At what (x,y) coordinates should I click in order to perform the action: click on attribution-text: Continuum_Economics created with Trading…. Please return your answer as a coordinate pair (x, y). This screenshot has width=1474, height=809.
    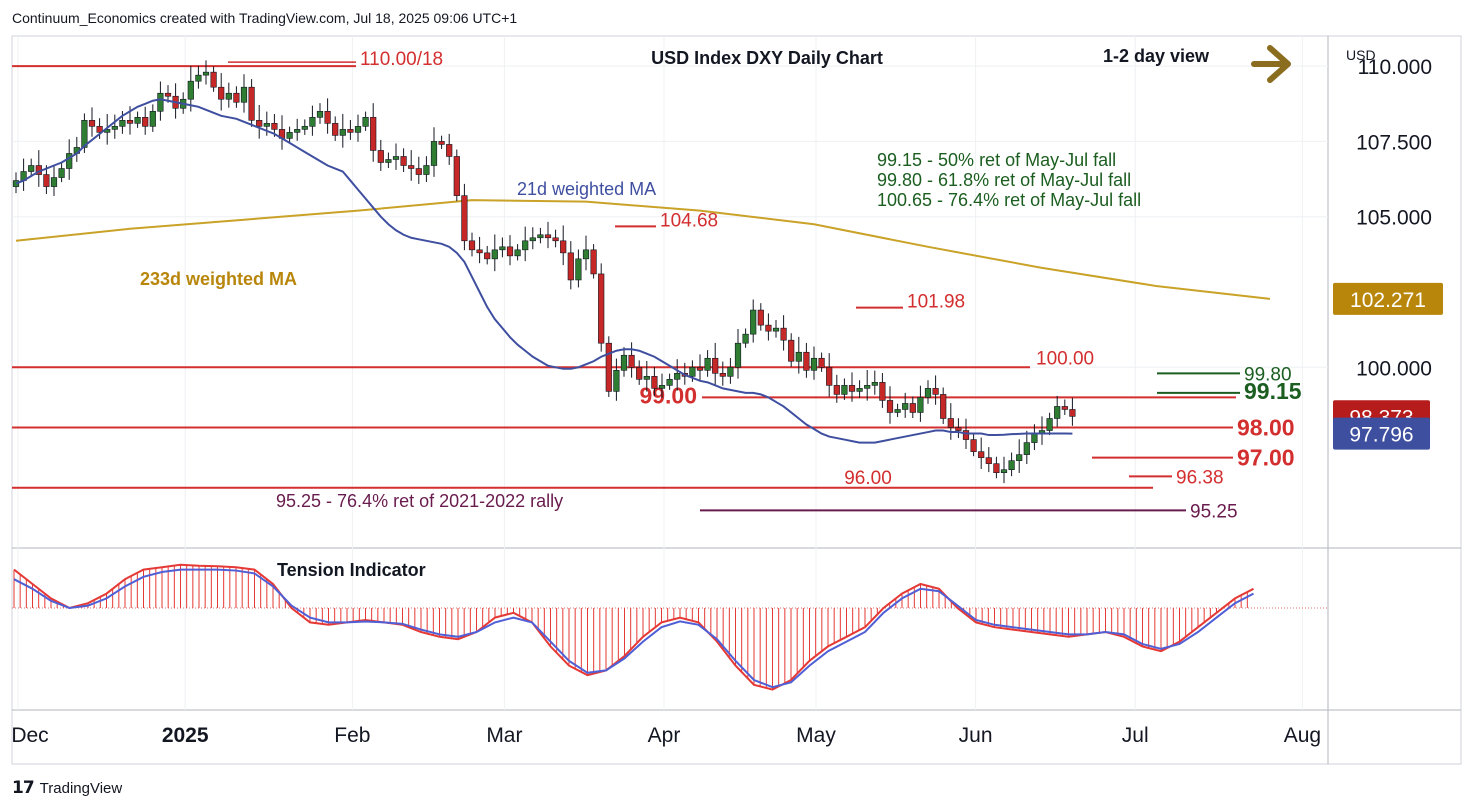
    Looking at the image, I should click on (265, 18).